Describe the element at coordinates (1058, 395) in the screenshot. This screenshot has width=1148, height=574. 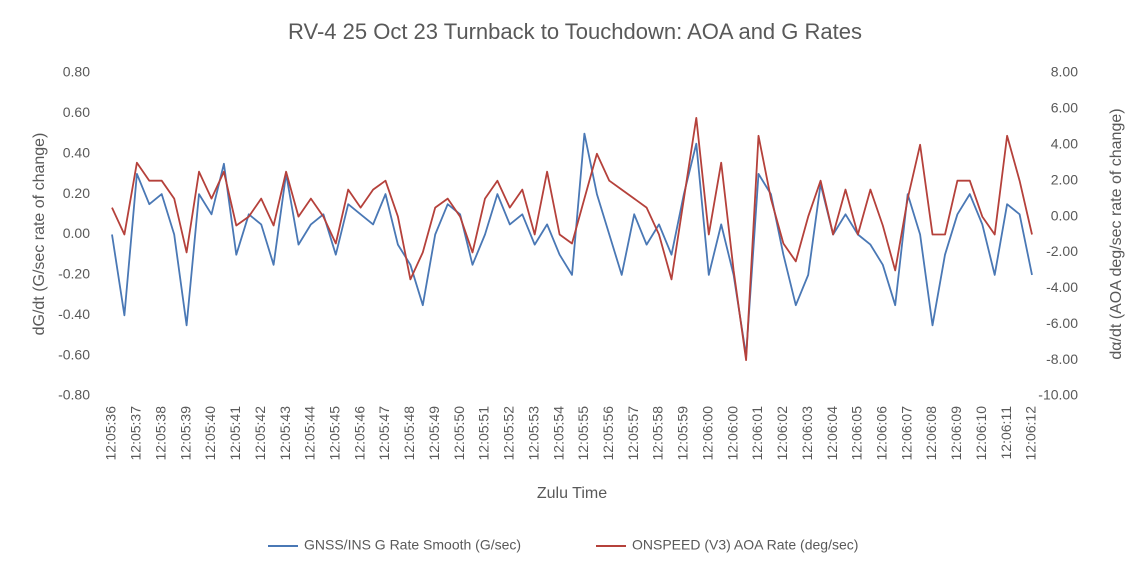
I see `y2-tick-label: -10.00` at that location.